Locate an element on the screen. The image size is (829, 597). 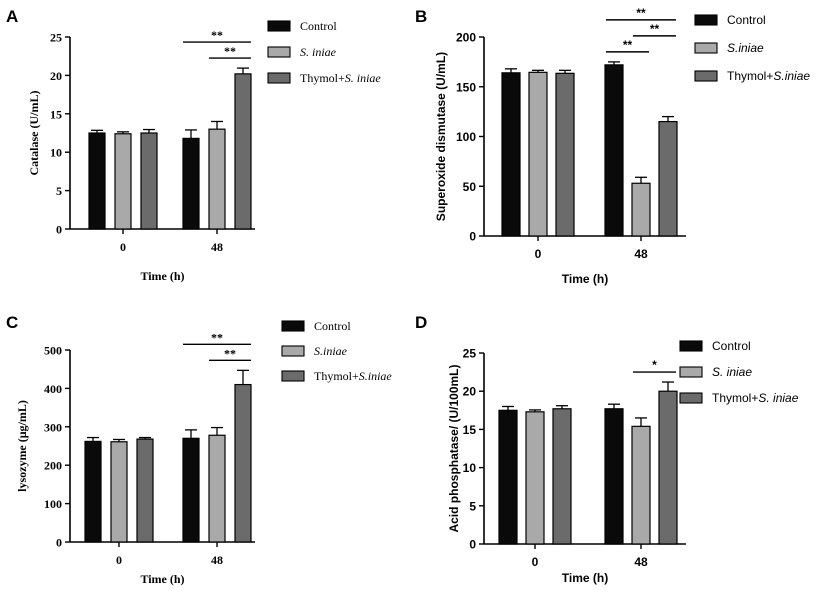
y-tick-label: 500 is located at coordinates (53, 351).